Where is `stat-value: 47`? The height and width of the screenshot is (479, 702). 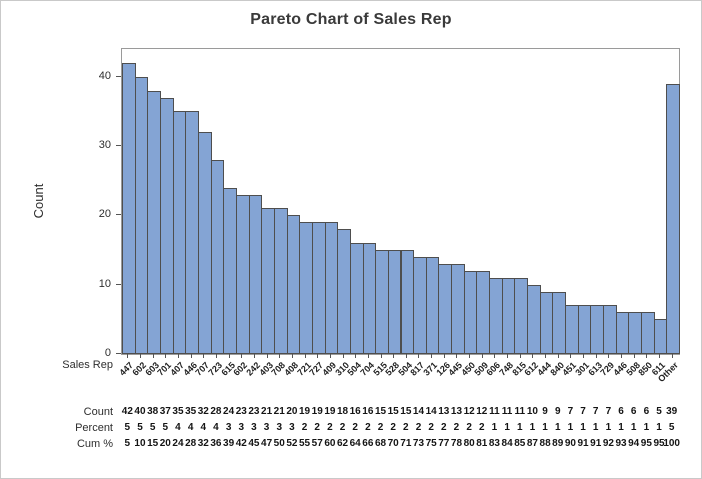
stat-value: 47 is located at coordinates (267, 443).